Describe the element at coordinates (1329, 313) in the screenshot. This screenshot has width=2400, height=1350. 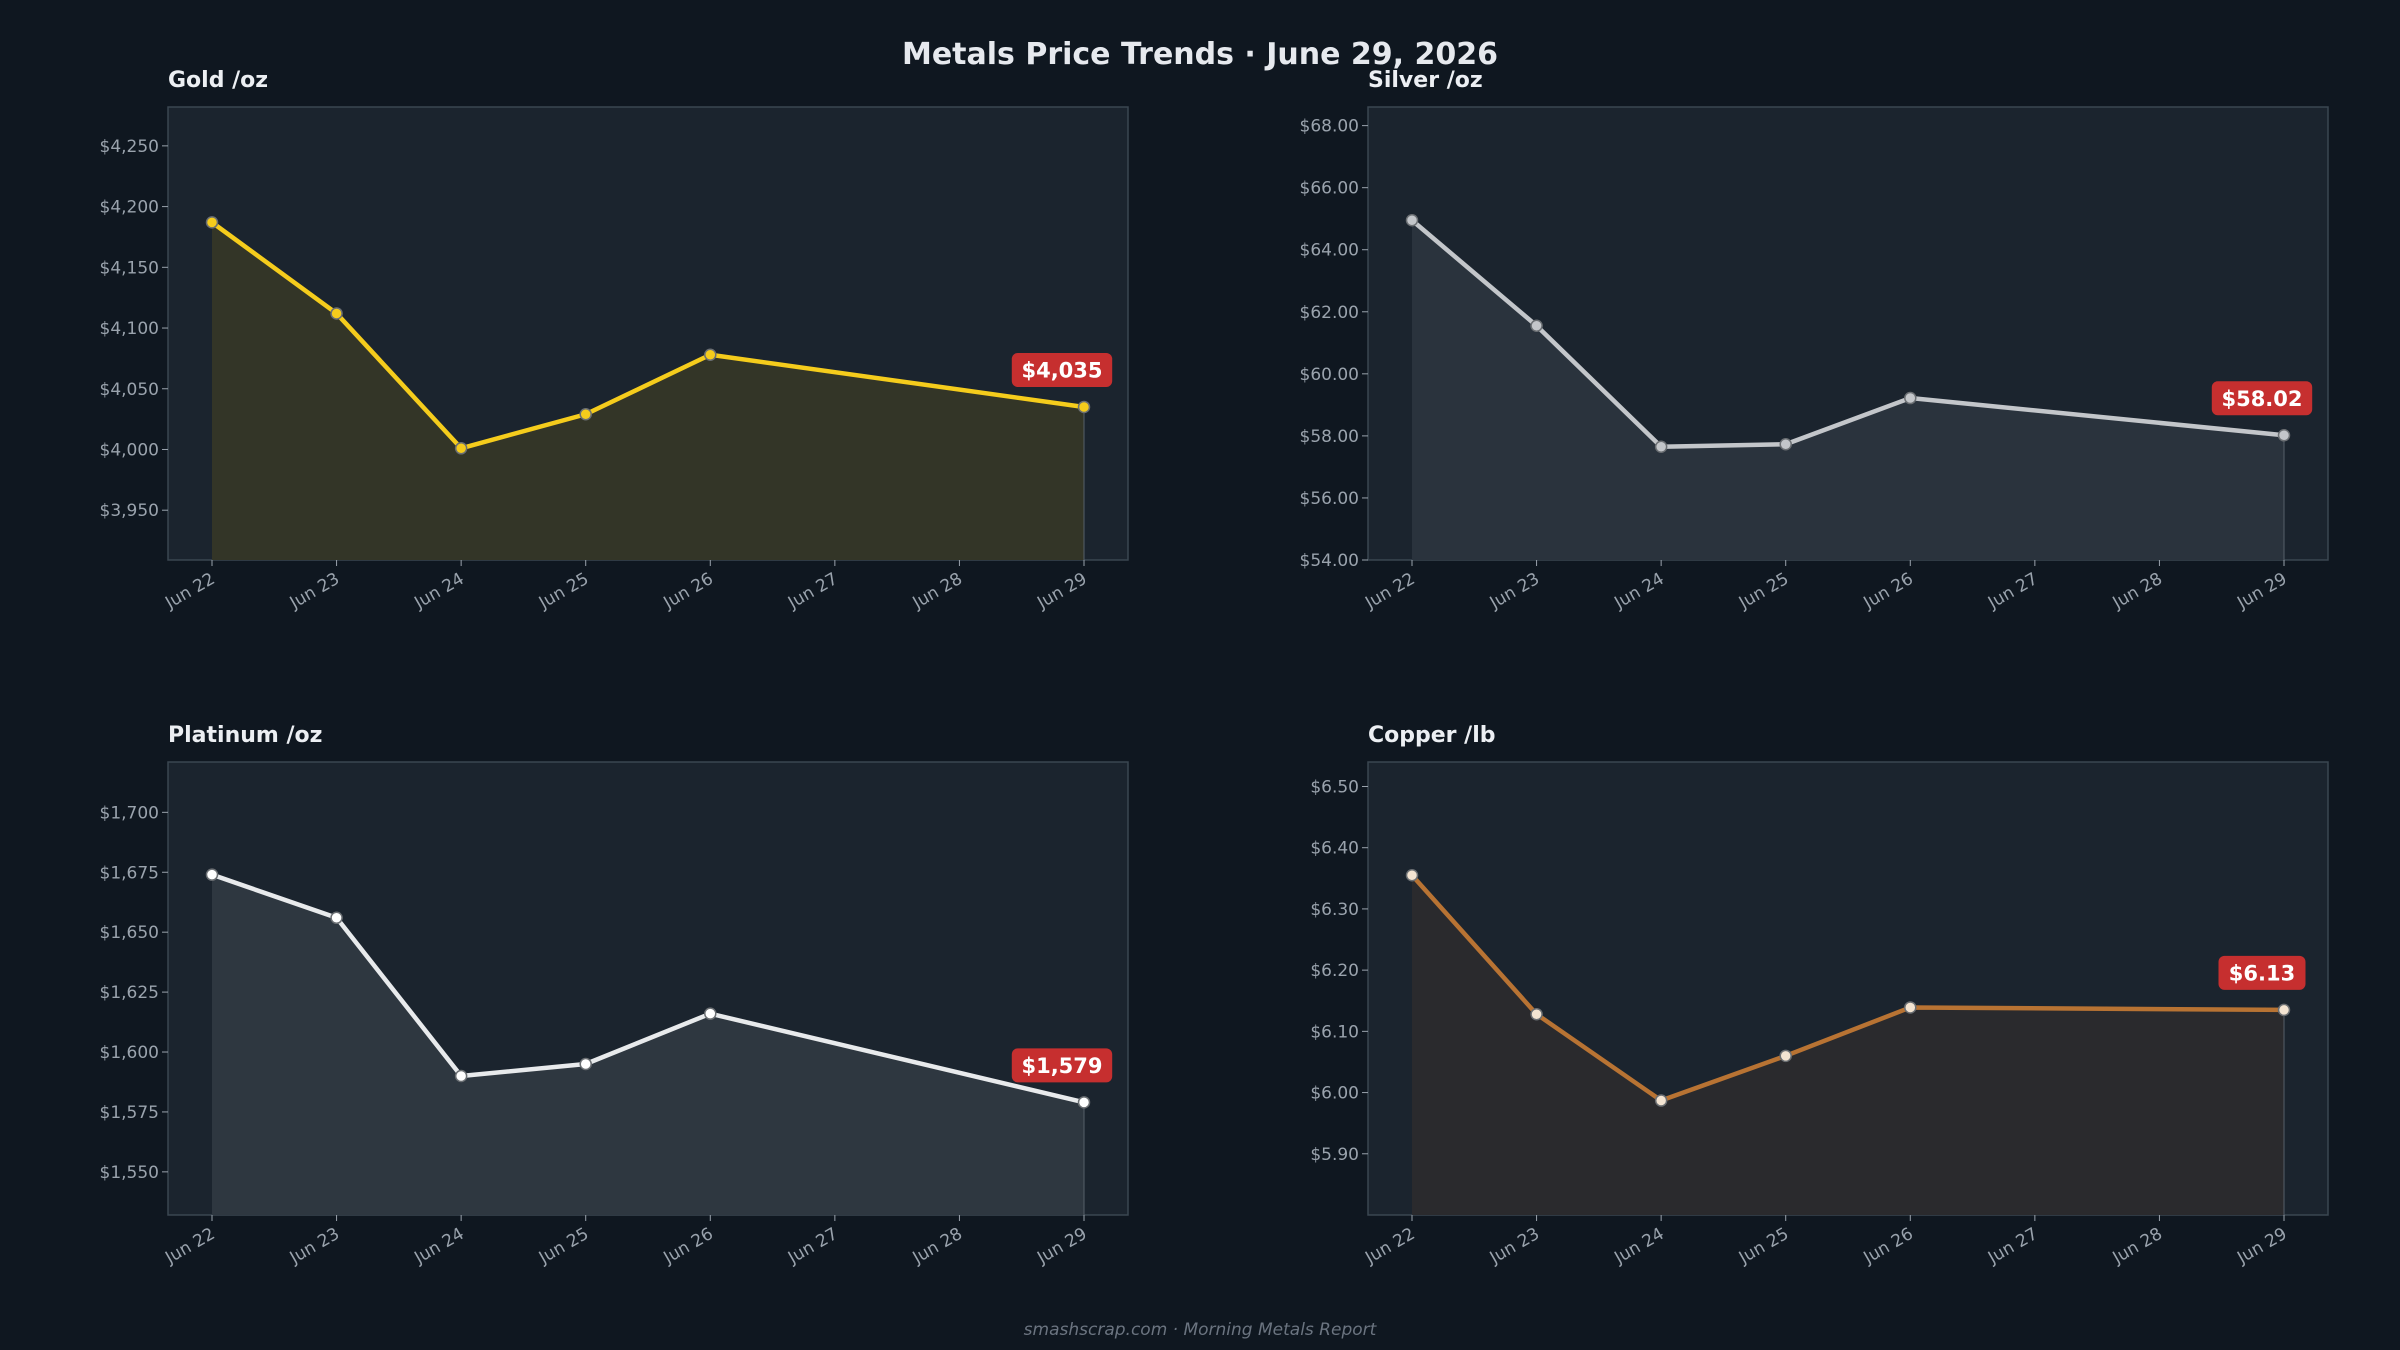
I see `y-tick-label: $62.00` at that location.